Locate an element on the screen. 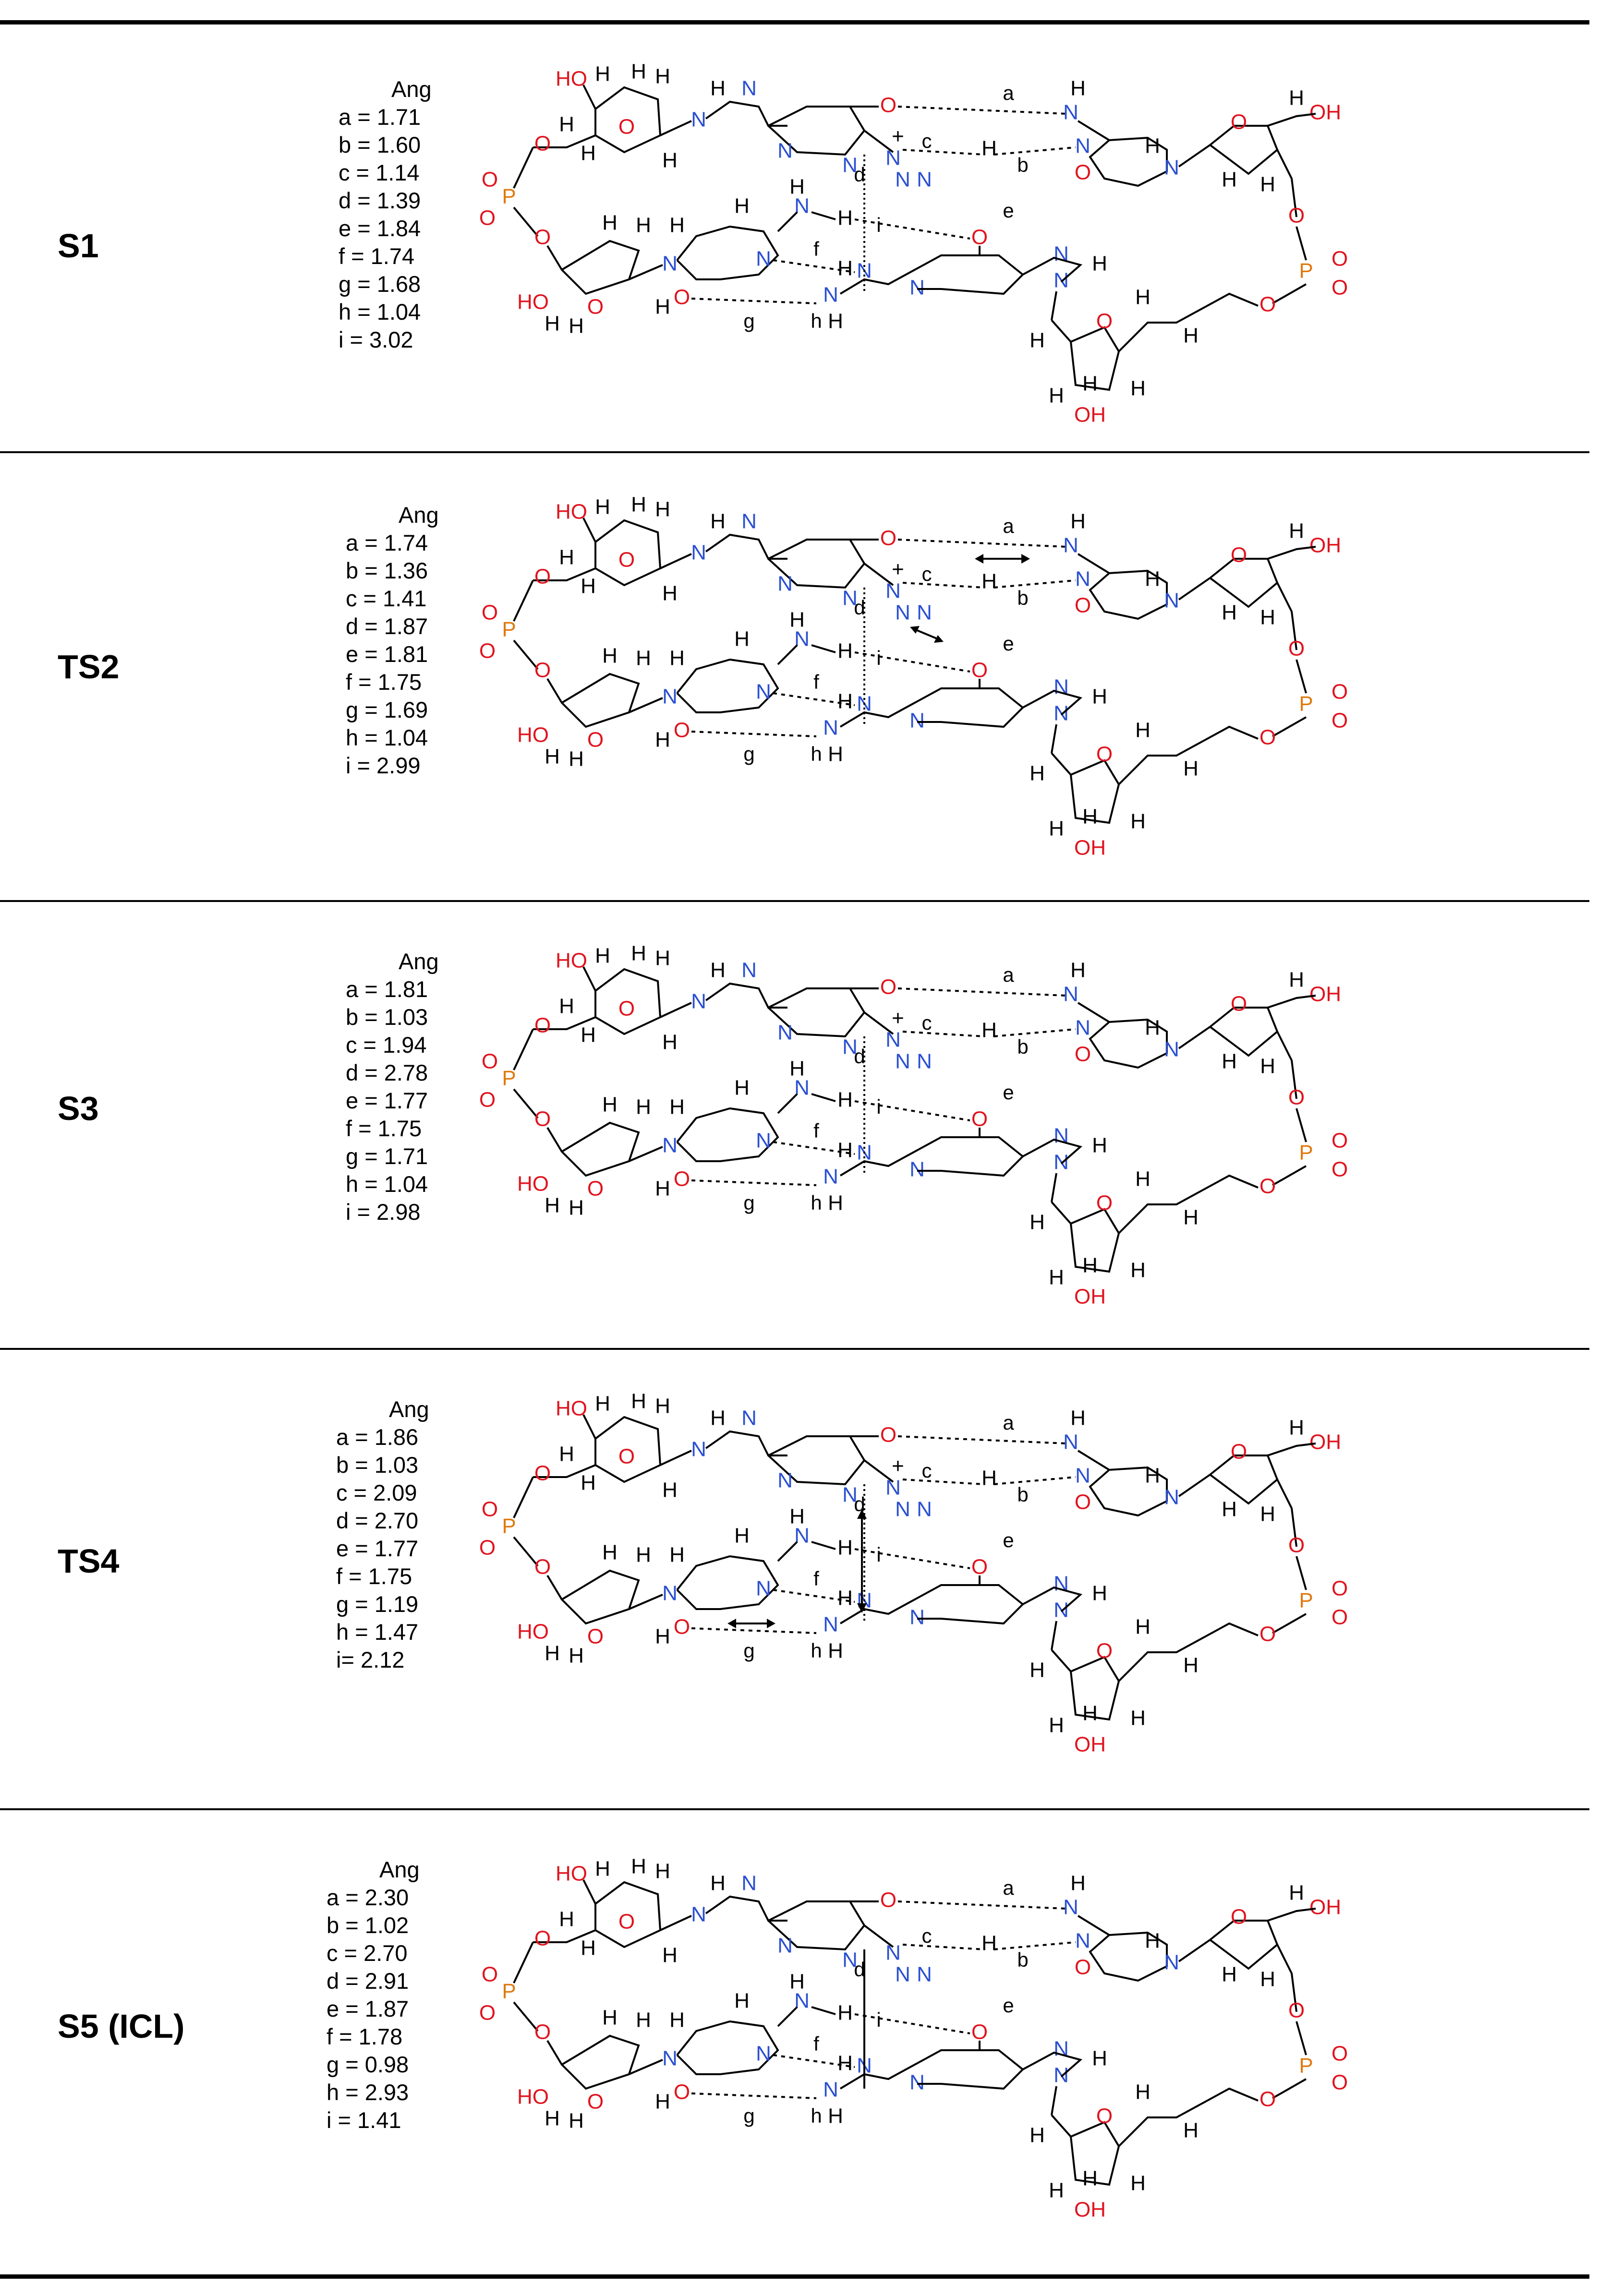 This screenshot has height=2296, width=1599. bond-label-e: e is located at coordinates (1009, 1540).